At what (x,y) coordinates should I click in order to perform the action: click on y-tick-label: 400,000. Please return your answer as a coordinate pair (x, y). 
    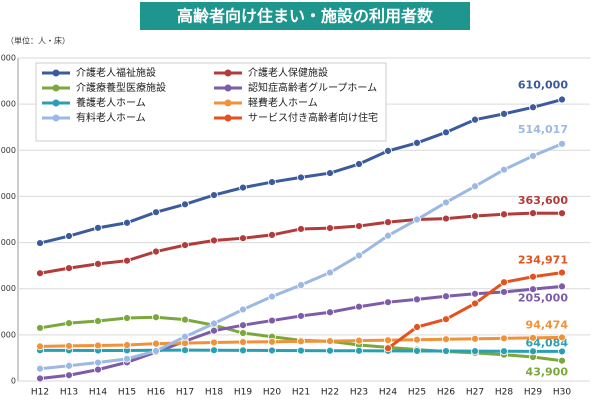
    Looking at the image, I should click on (8, 196).